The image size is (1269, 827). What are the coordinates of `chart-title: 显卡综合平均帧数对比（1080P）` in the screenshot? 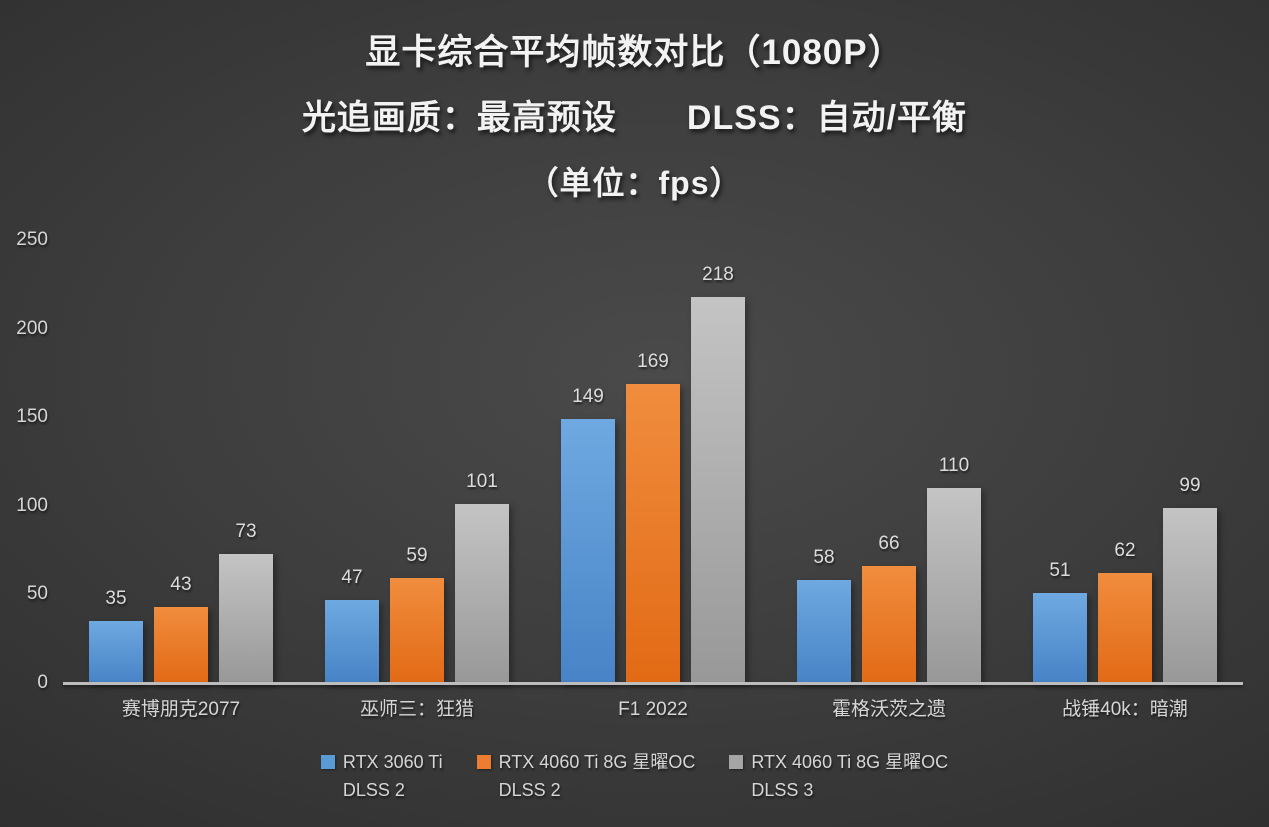 It's located at (634, 52).